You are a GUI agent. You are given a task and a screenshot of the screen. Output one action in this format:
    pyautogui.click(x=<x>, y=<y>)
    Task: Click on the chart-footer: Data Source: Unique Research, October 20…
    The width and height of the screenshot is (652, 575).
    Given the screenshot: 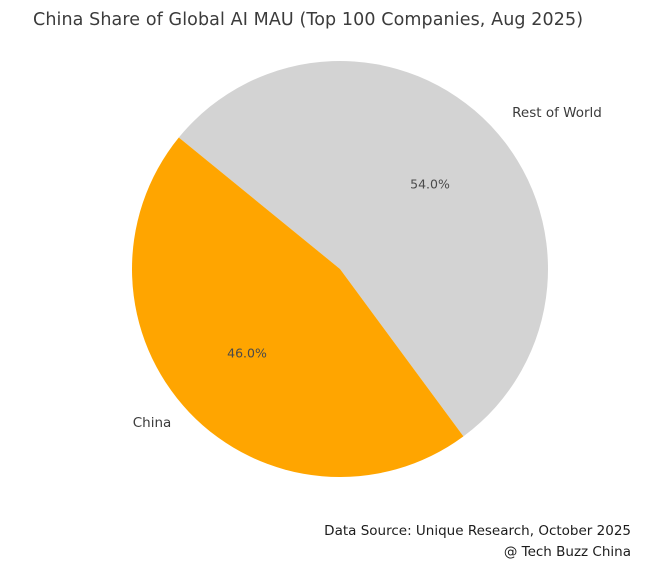 What is the action you would take?
    pyautogui.click(x=477, y=542)
    